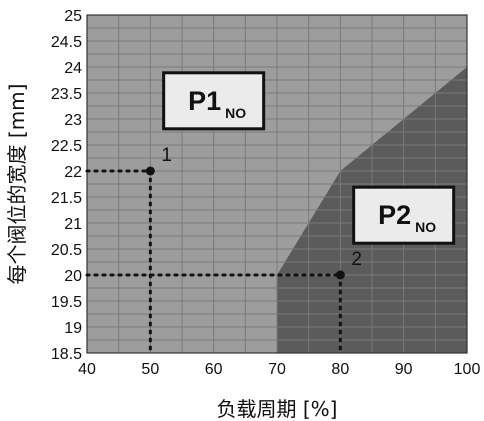  Describe the element at coordinates (73, 224) in the screenshot. I see `y-tick-label: 21` at that location.